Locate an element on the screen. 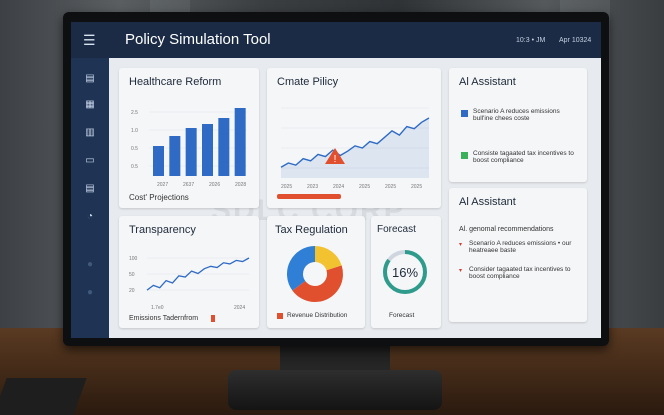 The height and width of the screenshot is (415, 664). progress-bar is located at coordinates (309, 196).